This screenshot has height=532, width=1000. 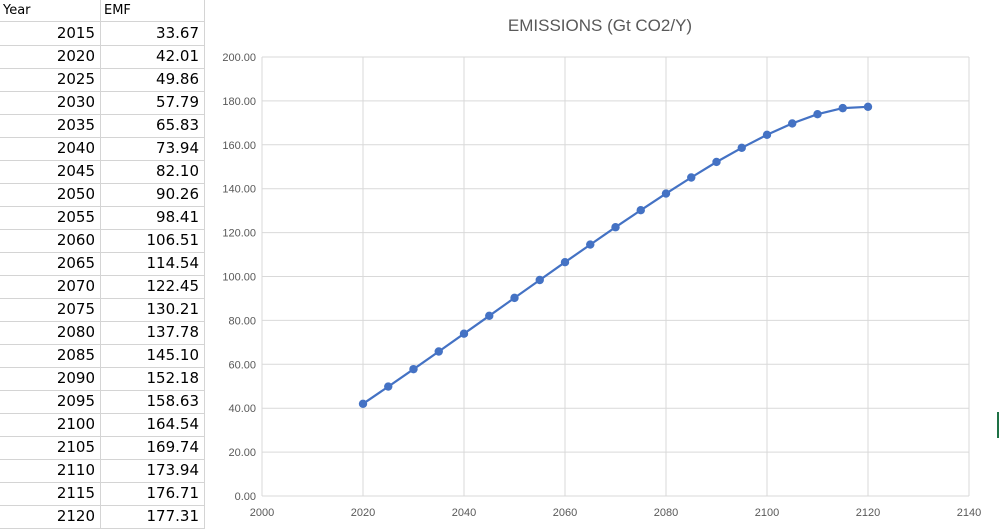 I want to click on table-row: 2055 98.41, so click(x=102, y=218).